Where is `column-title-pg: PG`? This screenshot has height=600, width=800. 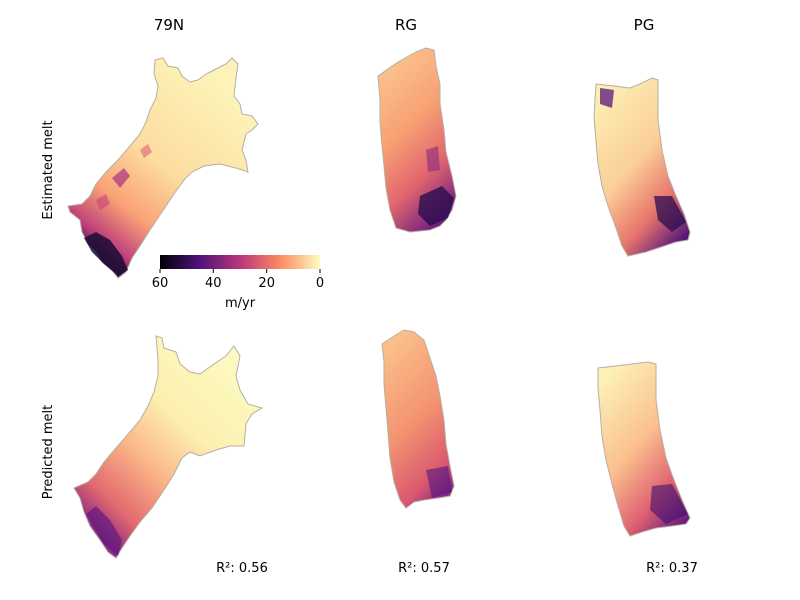 column-title-pg: PG is located at coordinates (644, 25).